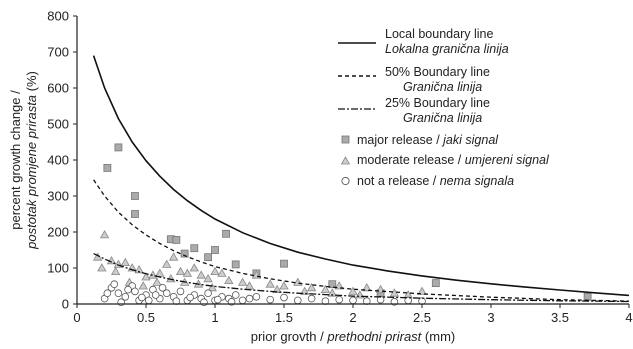 Image resolution: width=633 pixels, height=349 pixels. What do you see at coordinates (453, 160) in the screenshot?
I see `legend-label-moderate: moderate release / umjereni signal` at bounding box center [453, 160].